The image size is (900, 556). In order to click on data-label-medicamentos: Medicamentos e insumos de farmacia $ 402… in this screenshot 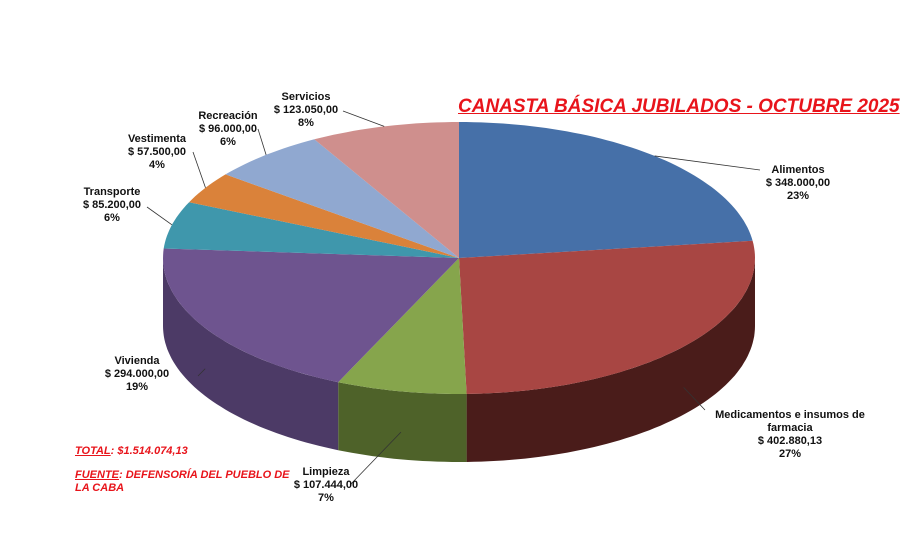, I will do `click(790, 435)`.